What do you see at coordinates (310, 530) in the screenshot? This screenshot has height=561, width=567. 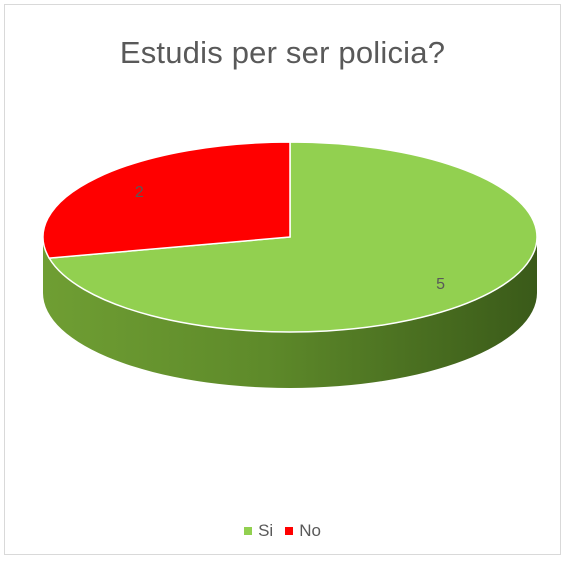 I see `legend-label-no: No` at bounding box center [310, 530].